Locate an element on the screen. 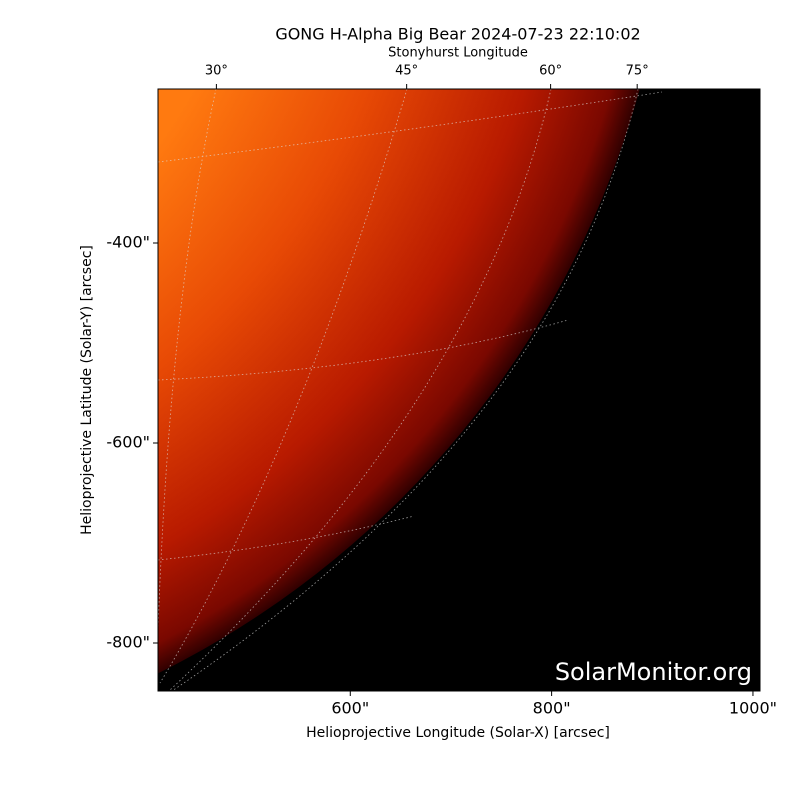 Image resolution: width=800 pixels, height=804 pixels. y-tick-label: -400" is located at coordinates (128, 242).